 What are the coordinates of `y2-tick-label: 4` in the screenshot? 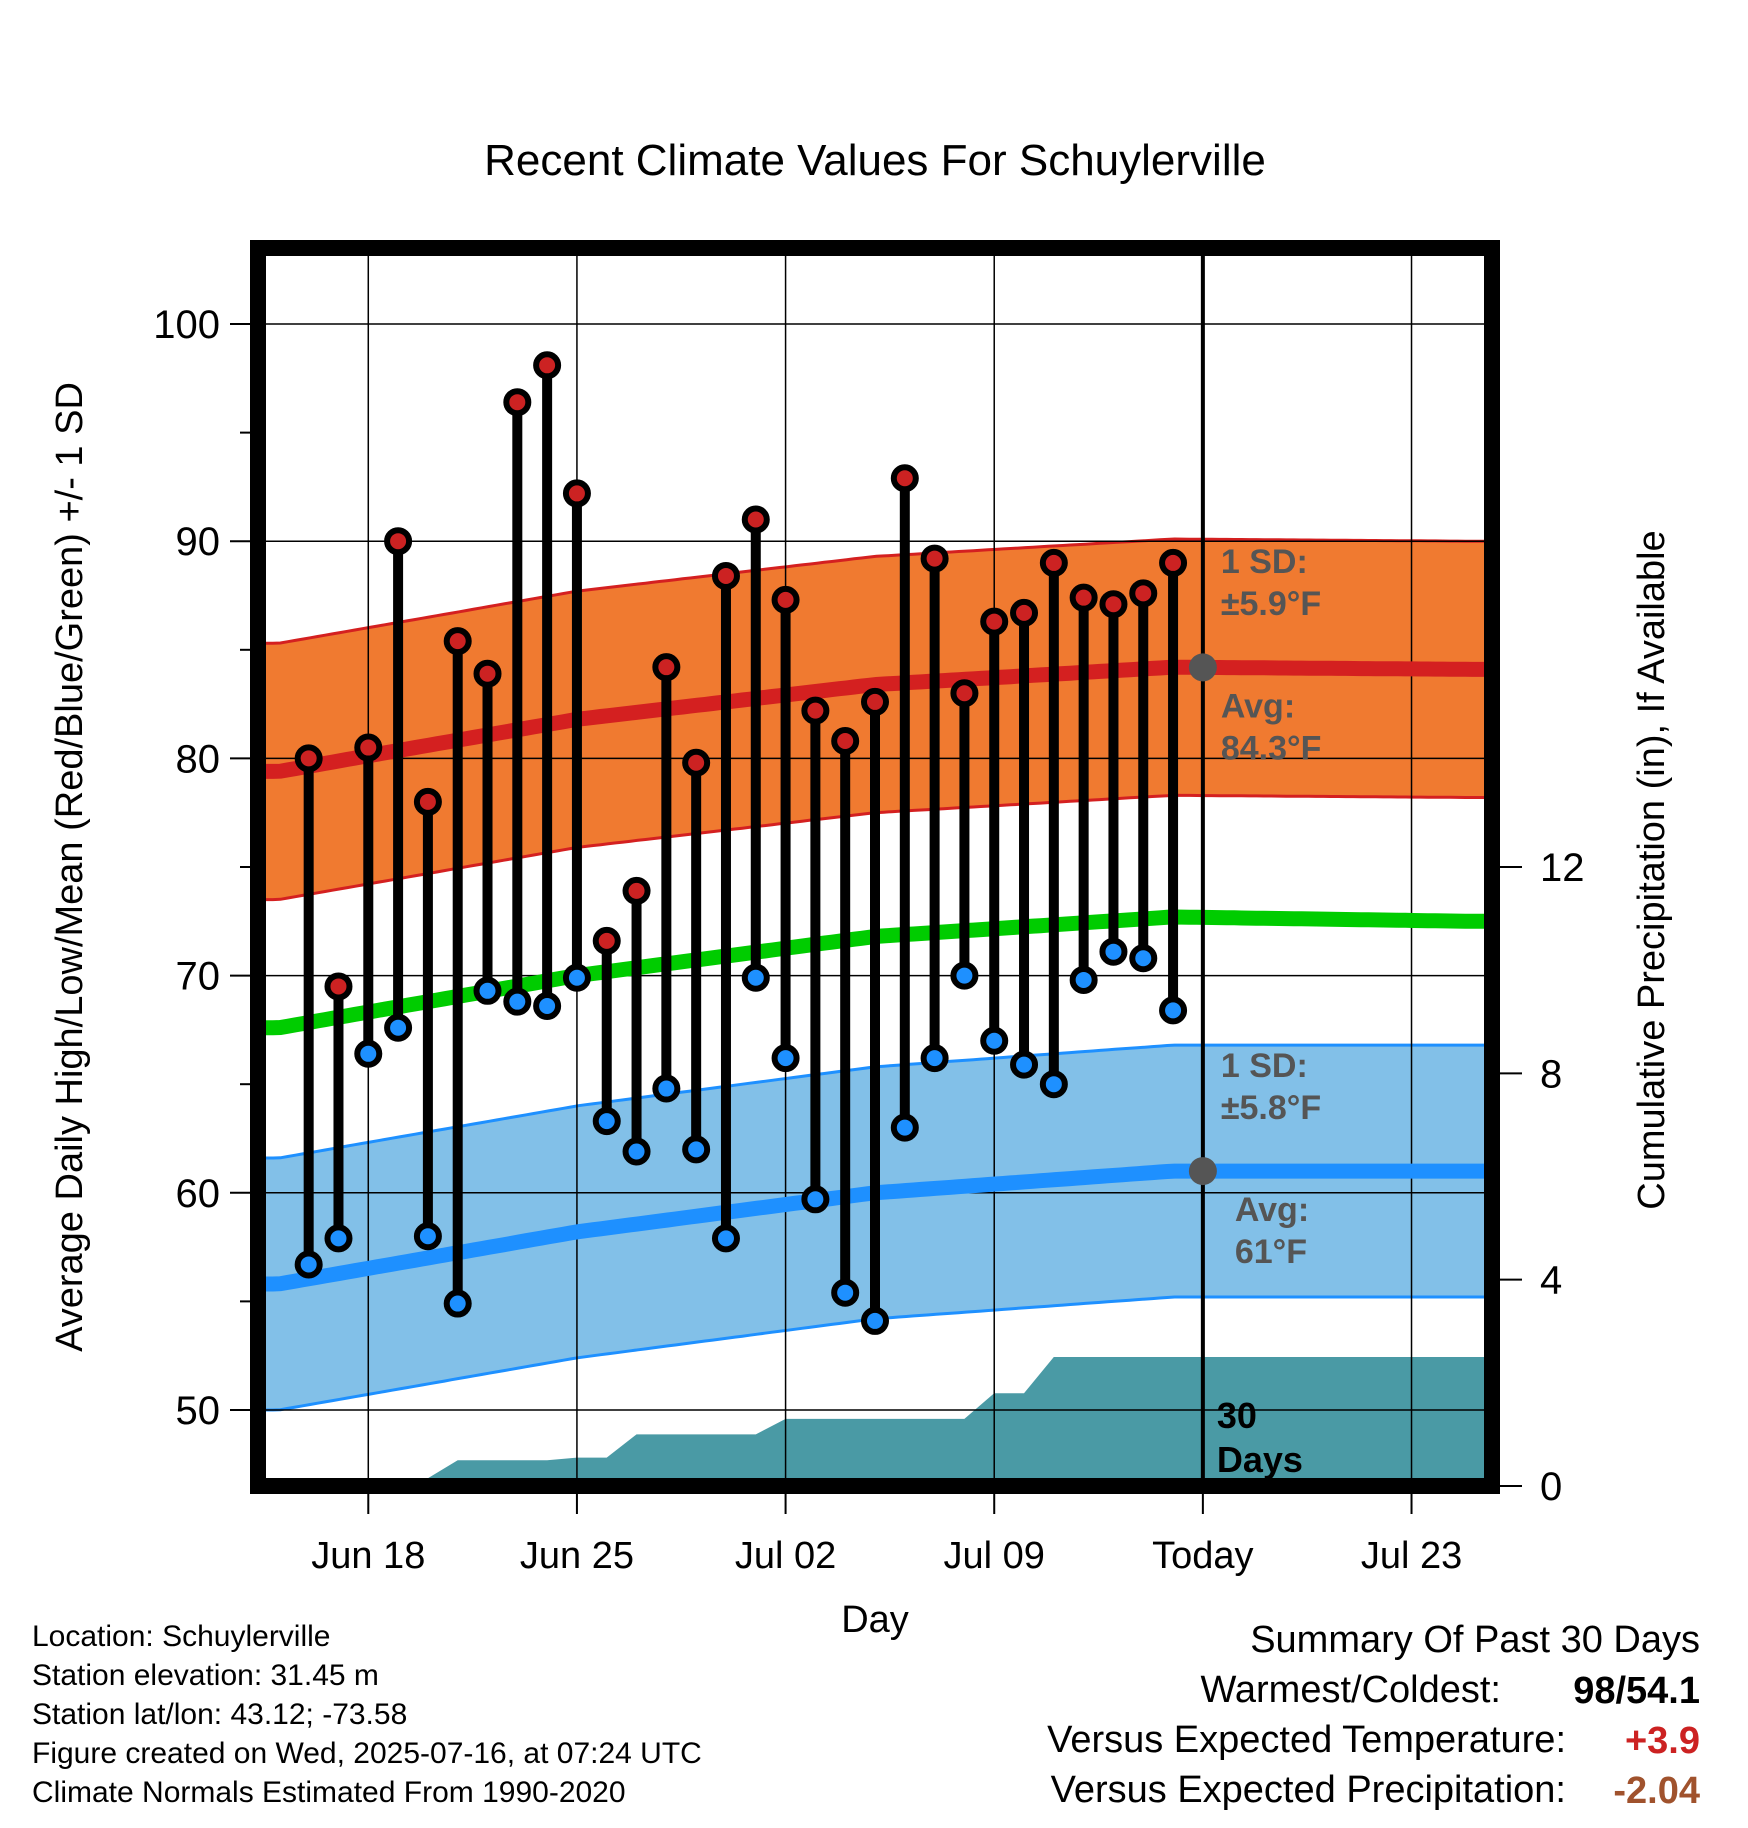 It's located at (1551, 1281).